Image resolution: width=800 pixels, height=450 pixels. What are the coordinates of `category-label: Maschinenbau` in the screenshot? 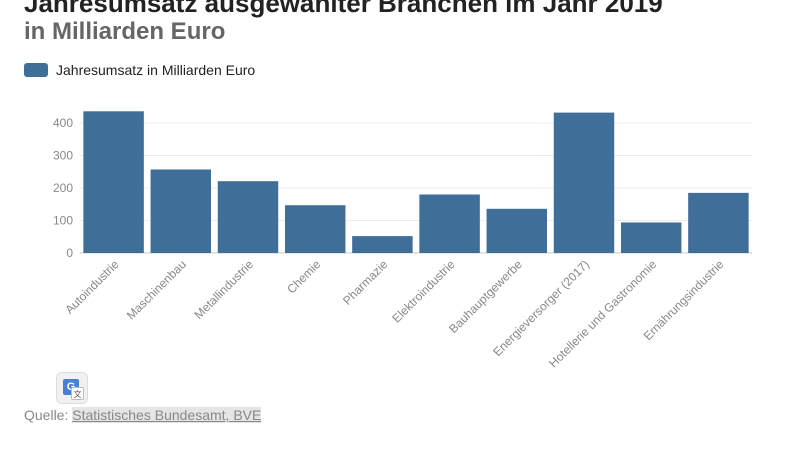 It's located at (156, 289).